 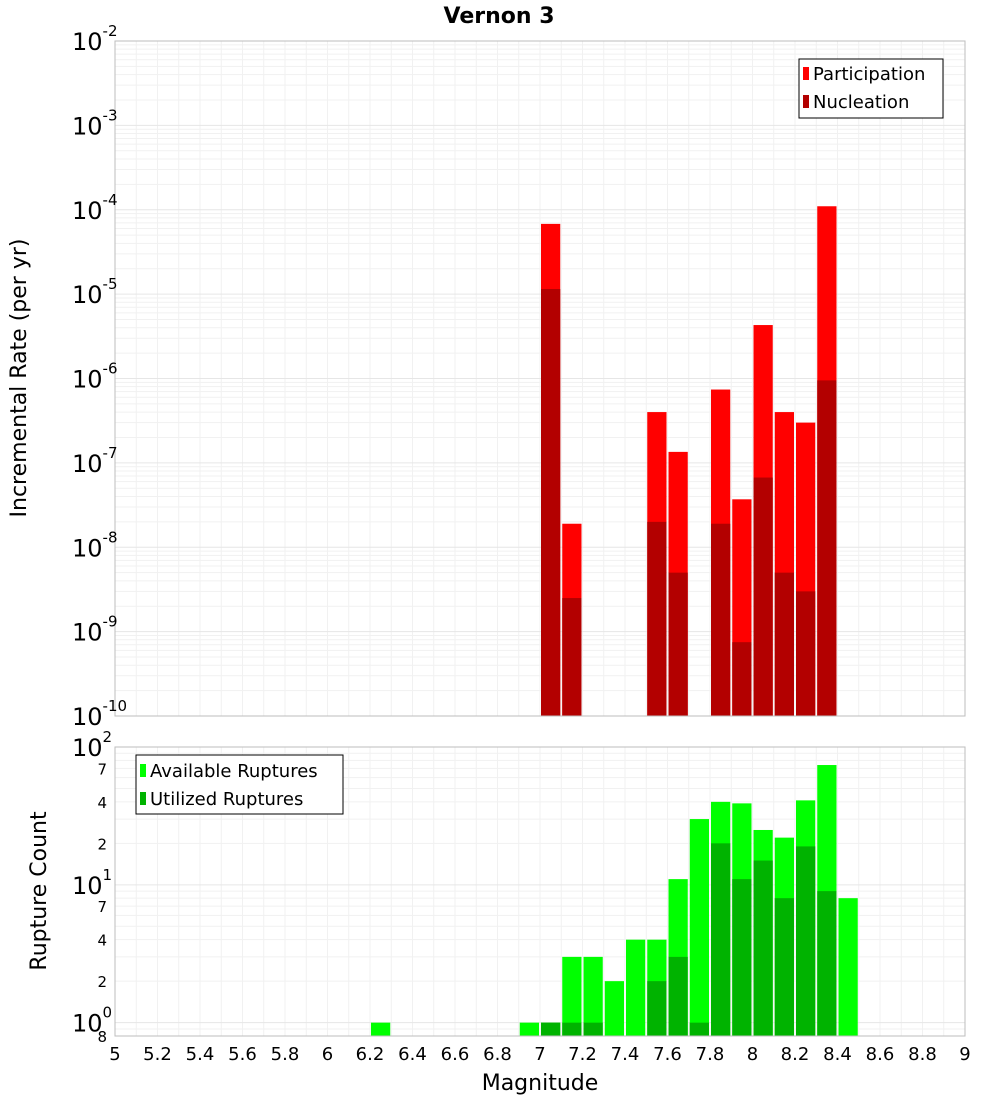 What do you see at coordinates (540, 1083) in the screenshot?
I see `x-axis-label: Magnitude` at bounding box center [540, 1083].